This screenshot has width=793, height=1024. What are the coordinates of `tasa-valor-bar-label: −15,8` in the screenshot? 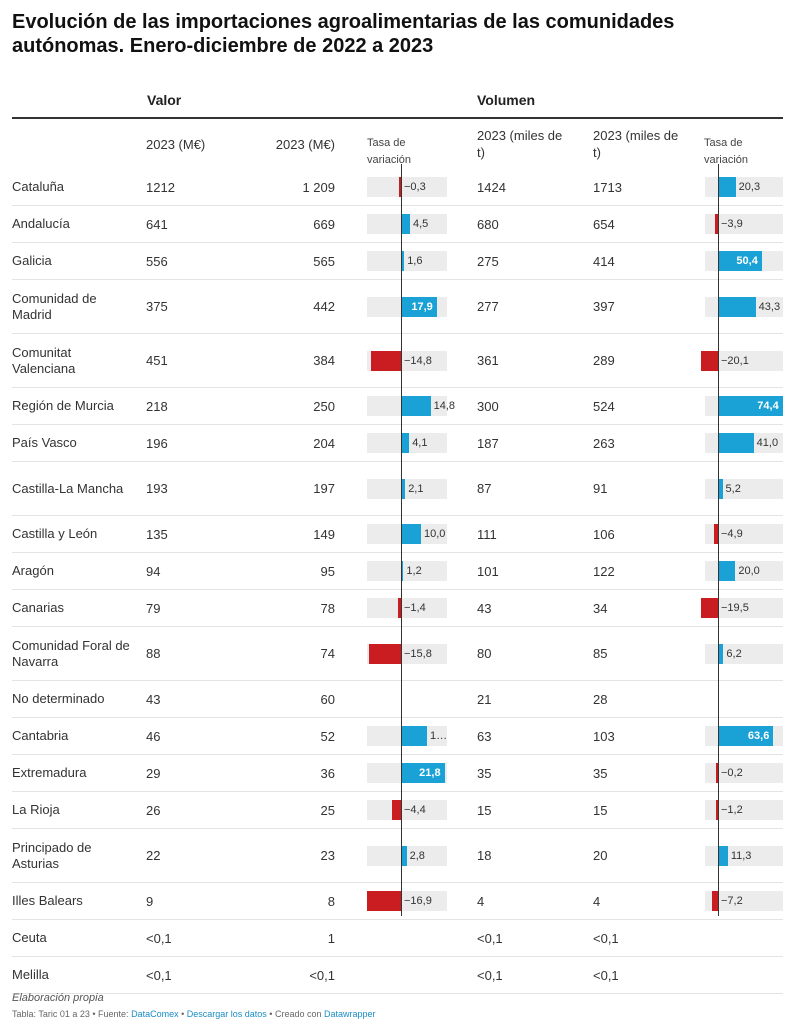 It's located at (418, 653).